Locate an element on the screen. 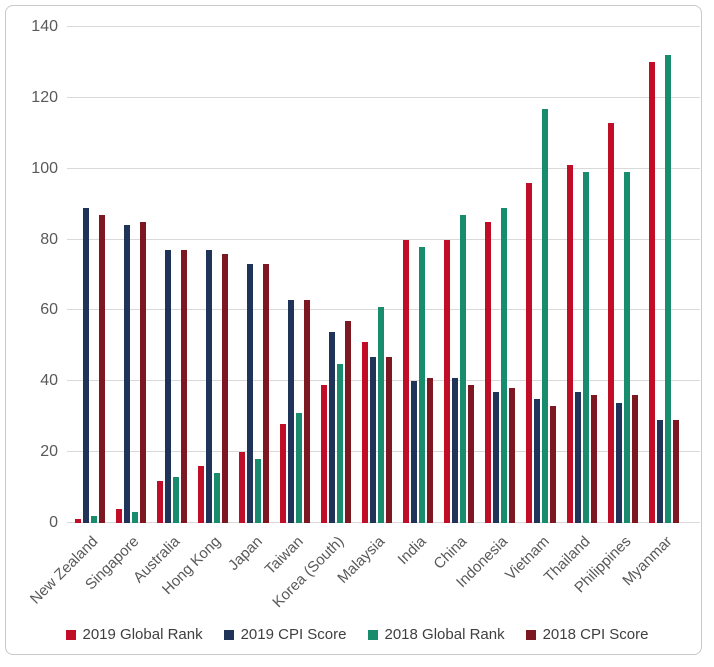  y-tick-label: 40 is located at coordinates (49, 381).